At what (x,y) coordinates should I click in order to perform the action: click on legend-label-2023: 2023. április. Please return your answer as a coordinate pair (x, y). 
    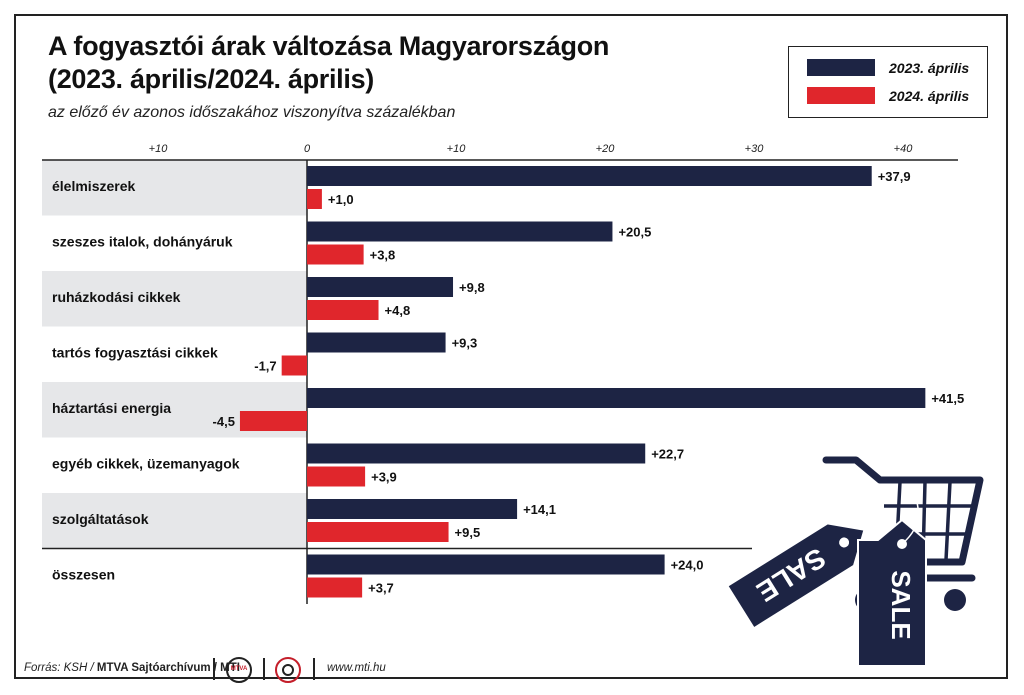
    Looking at the image, I should click on (929, 68).